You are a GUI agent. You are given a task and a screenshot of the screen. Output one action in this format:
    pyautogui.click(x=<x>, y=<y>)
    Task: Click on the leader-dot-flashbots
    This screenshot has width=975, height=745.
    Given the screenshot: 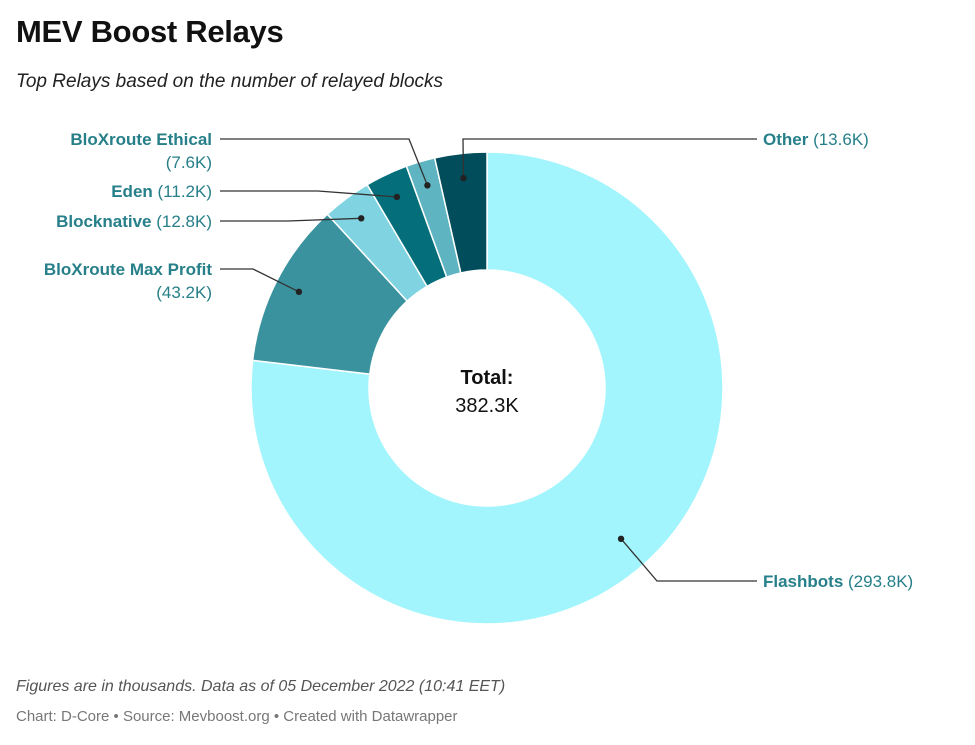 What is the action you would take?
    pyautogui.click(x=621, y=539)
    